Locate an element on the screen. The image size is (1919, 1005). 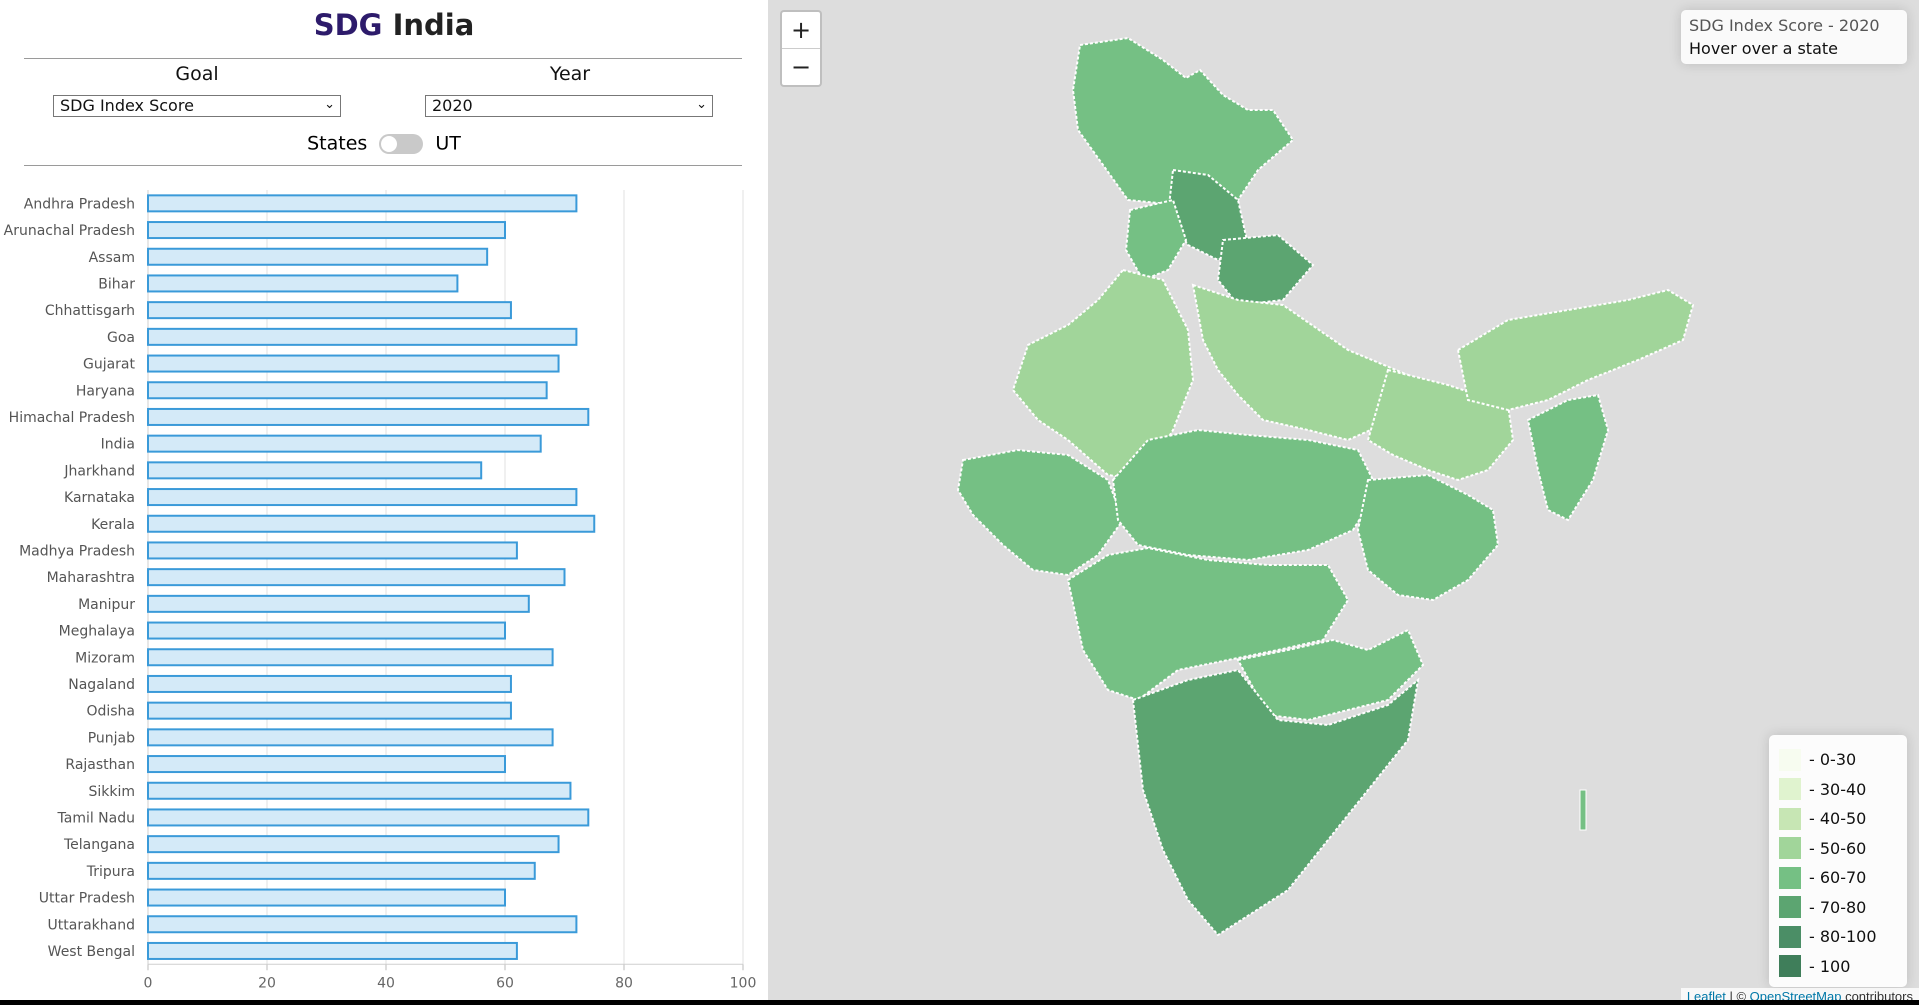
legend-item: - 80-100 is located at coordinates (1838, 937).